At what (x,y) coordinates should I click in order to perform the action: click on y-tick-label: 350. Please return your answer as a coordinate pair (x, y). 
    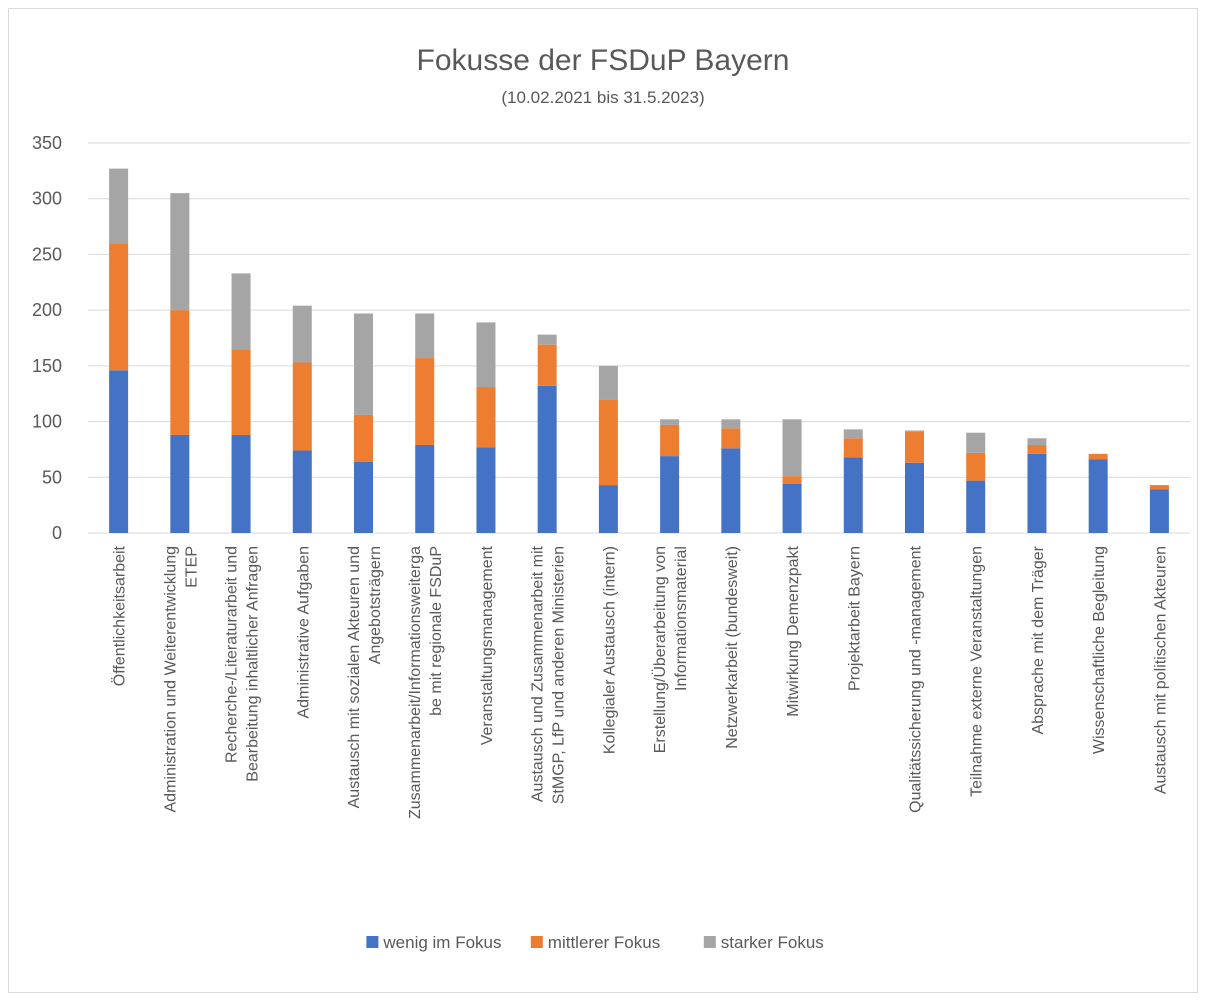
    Looking at the image, I should click on (47, 143).